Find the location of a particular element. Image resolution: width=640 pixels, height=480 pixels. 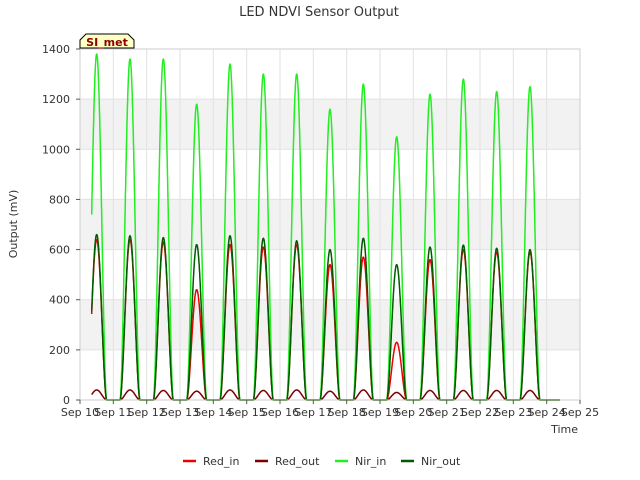

chart-title: LED NDVI Sensor Output is located at coordinates (319, 12).